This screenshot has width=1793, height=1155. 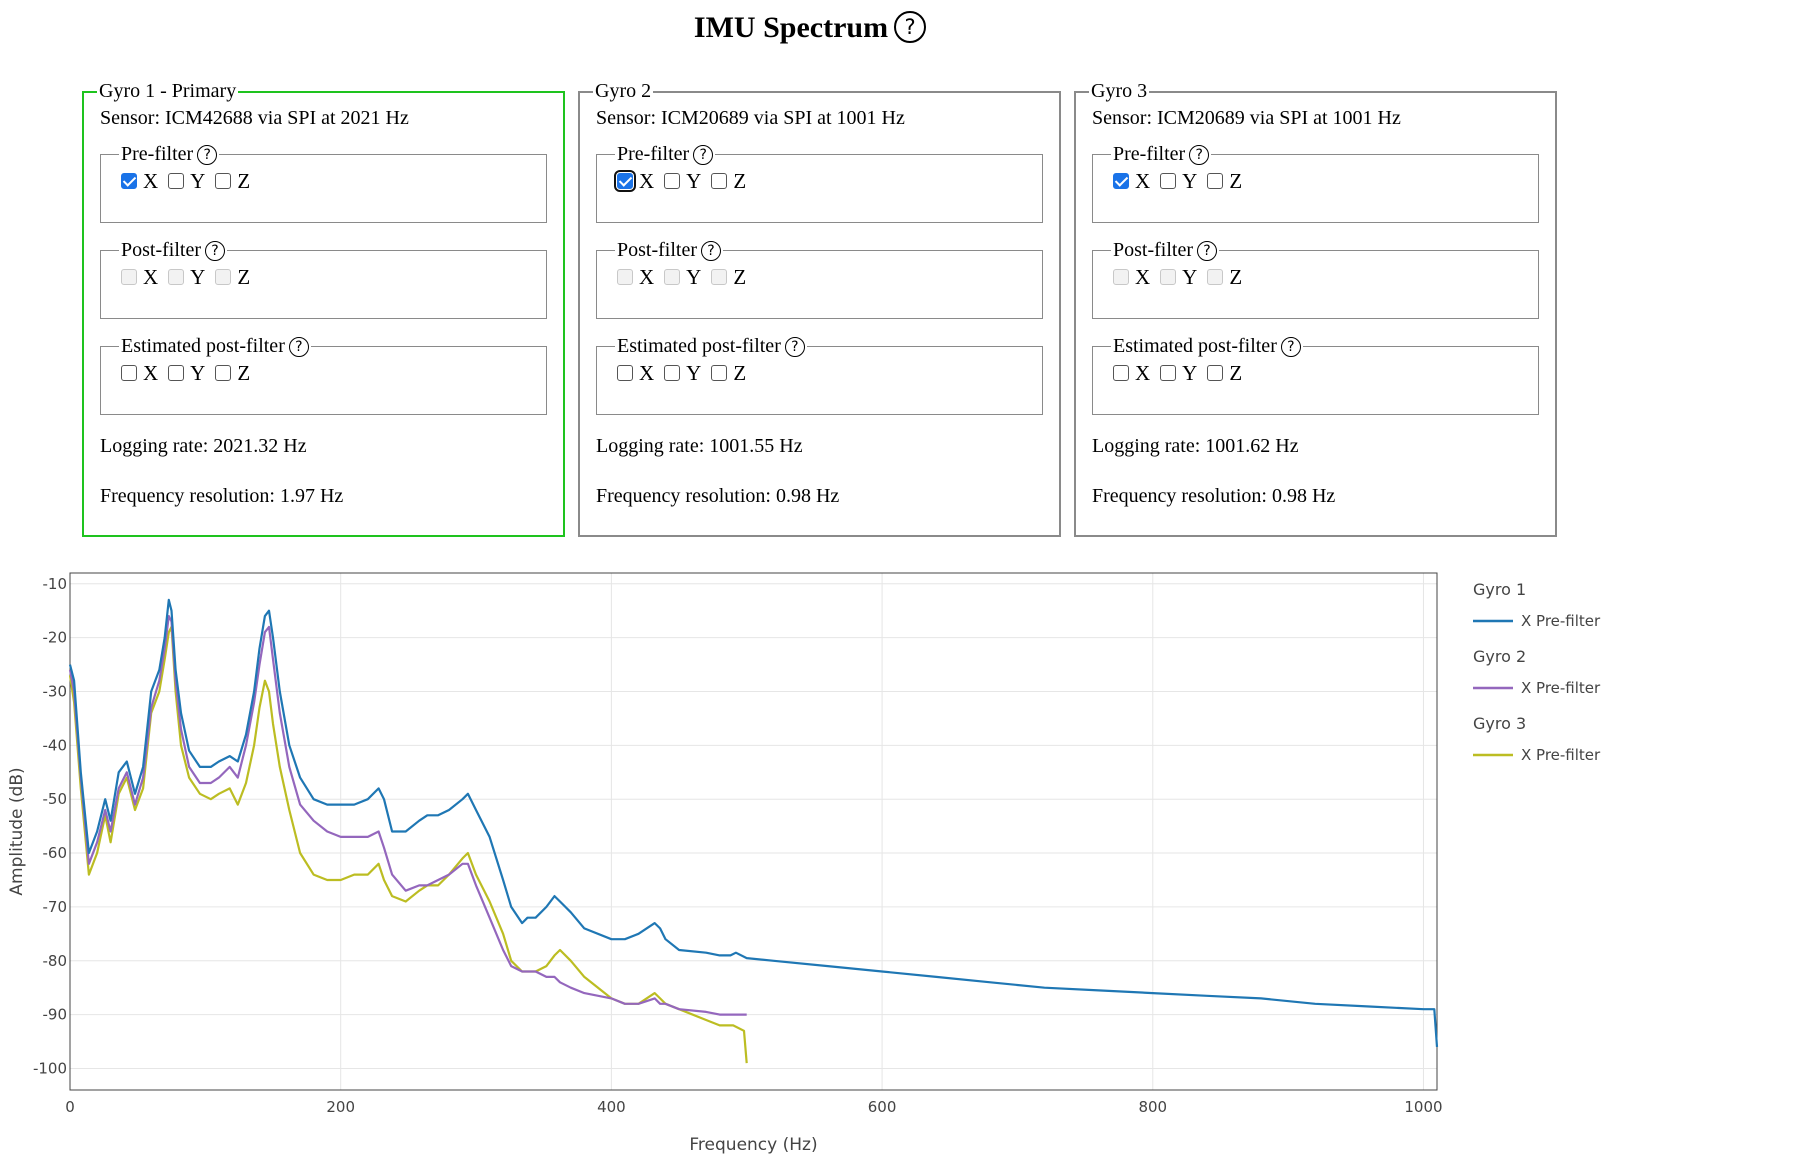 I want to click on y-tick-label: -70, so click(x=55, y=907).